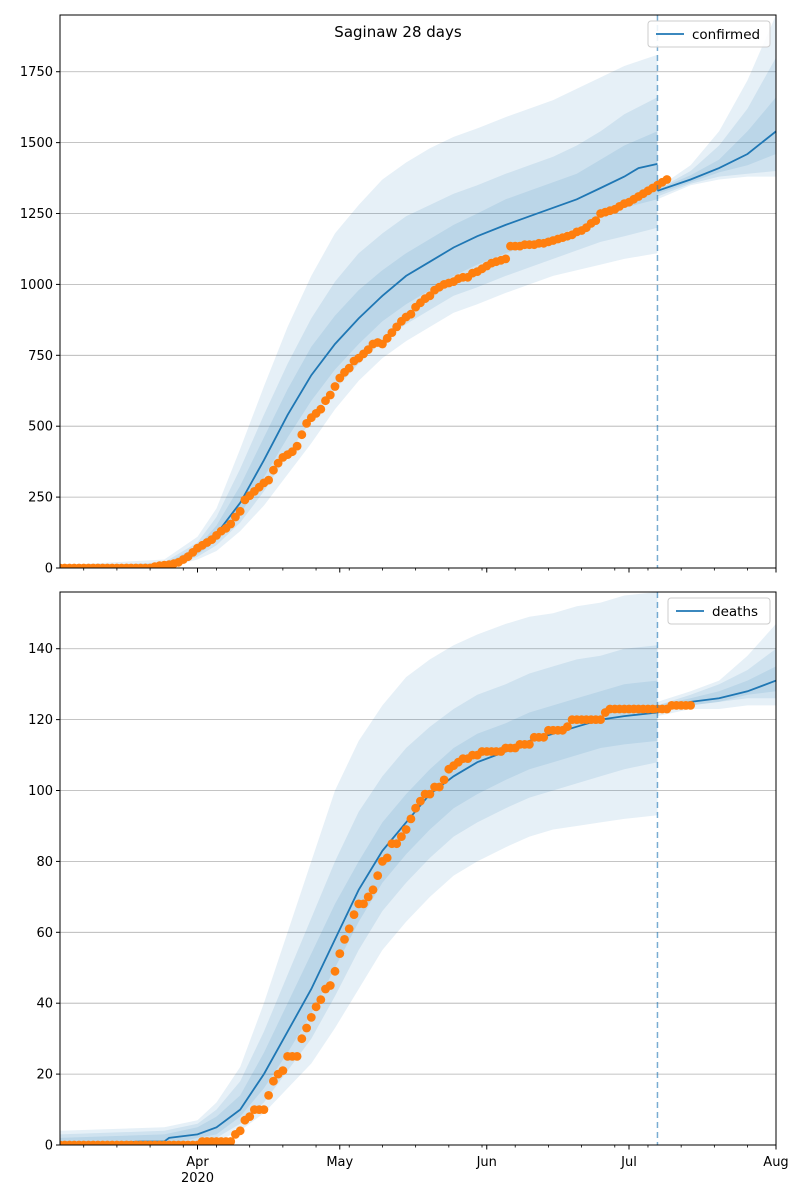  I want to click on y-tick-label: 120, so click(40, 720).